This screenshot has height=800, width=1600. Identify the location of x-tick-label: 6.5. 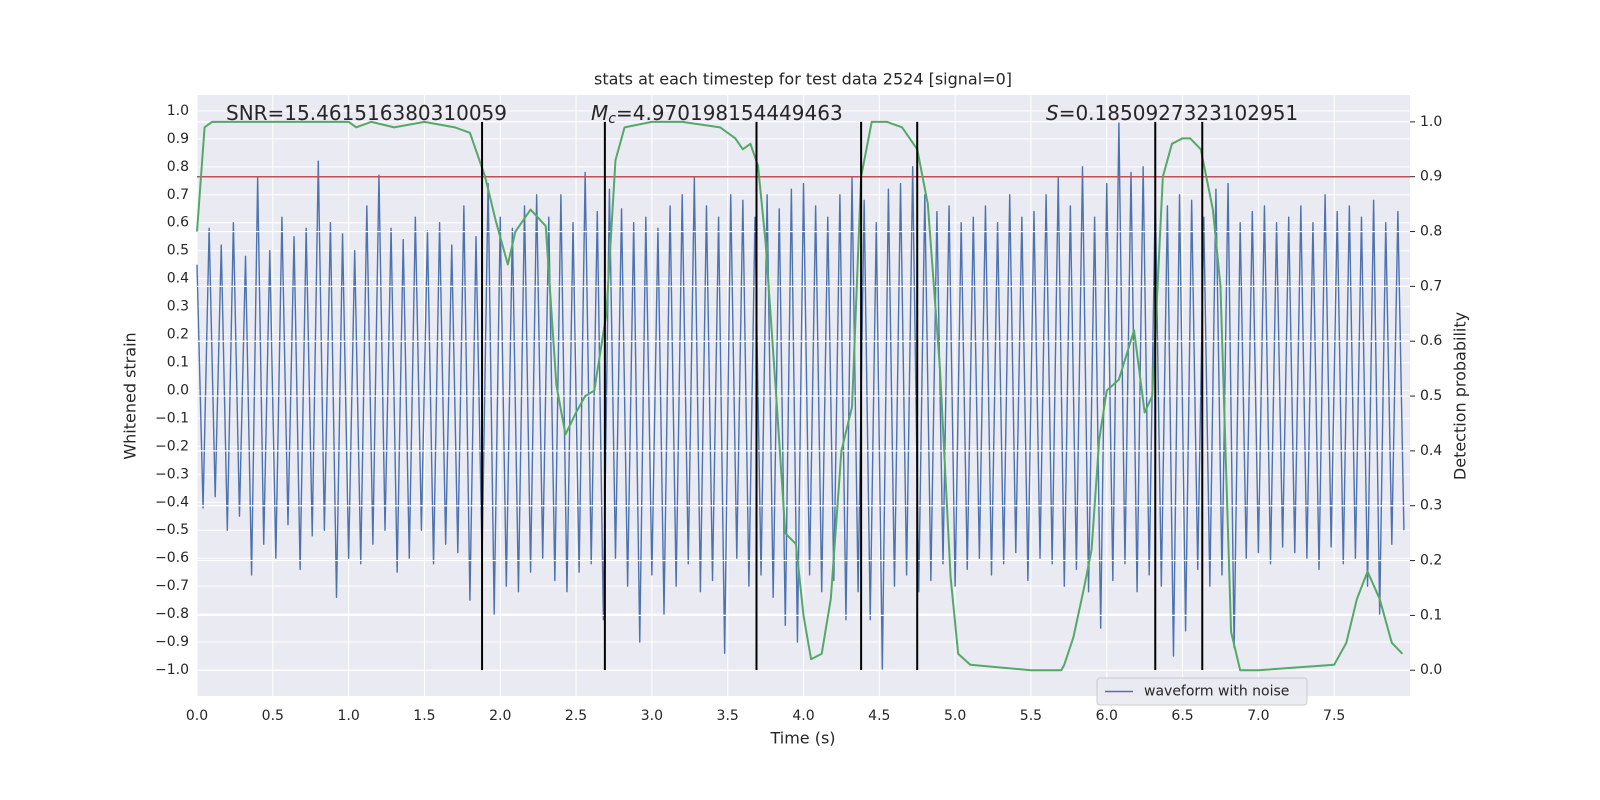
(1182, 716).